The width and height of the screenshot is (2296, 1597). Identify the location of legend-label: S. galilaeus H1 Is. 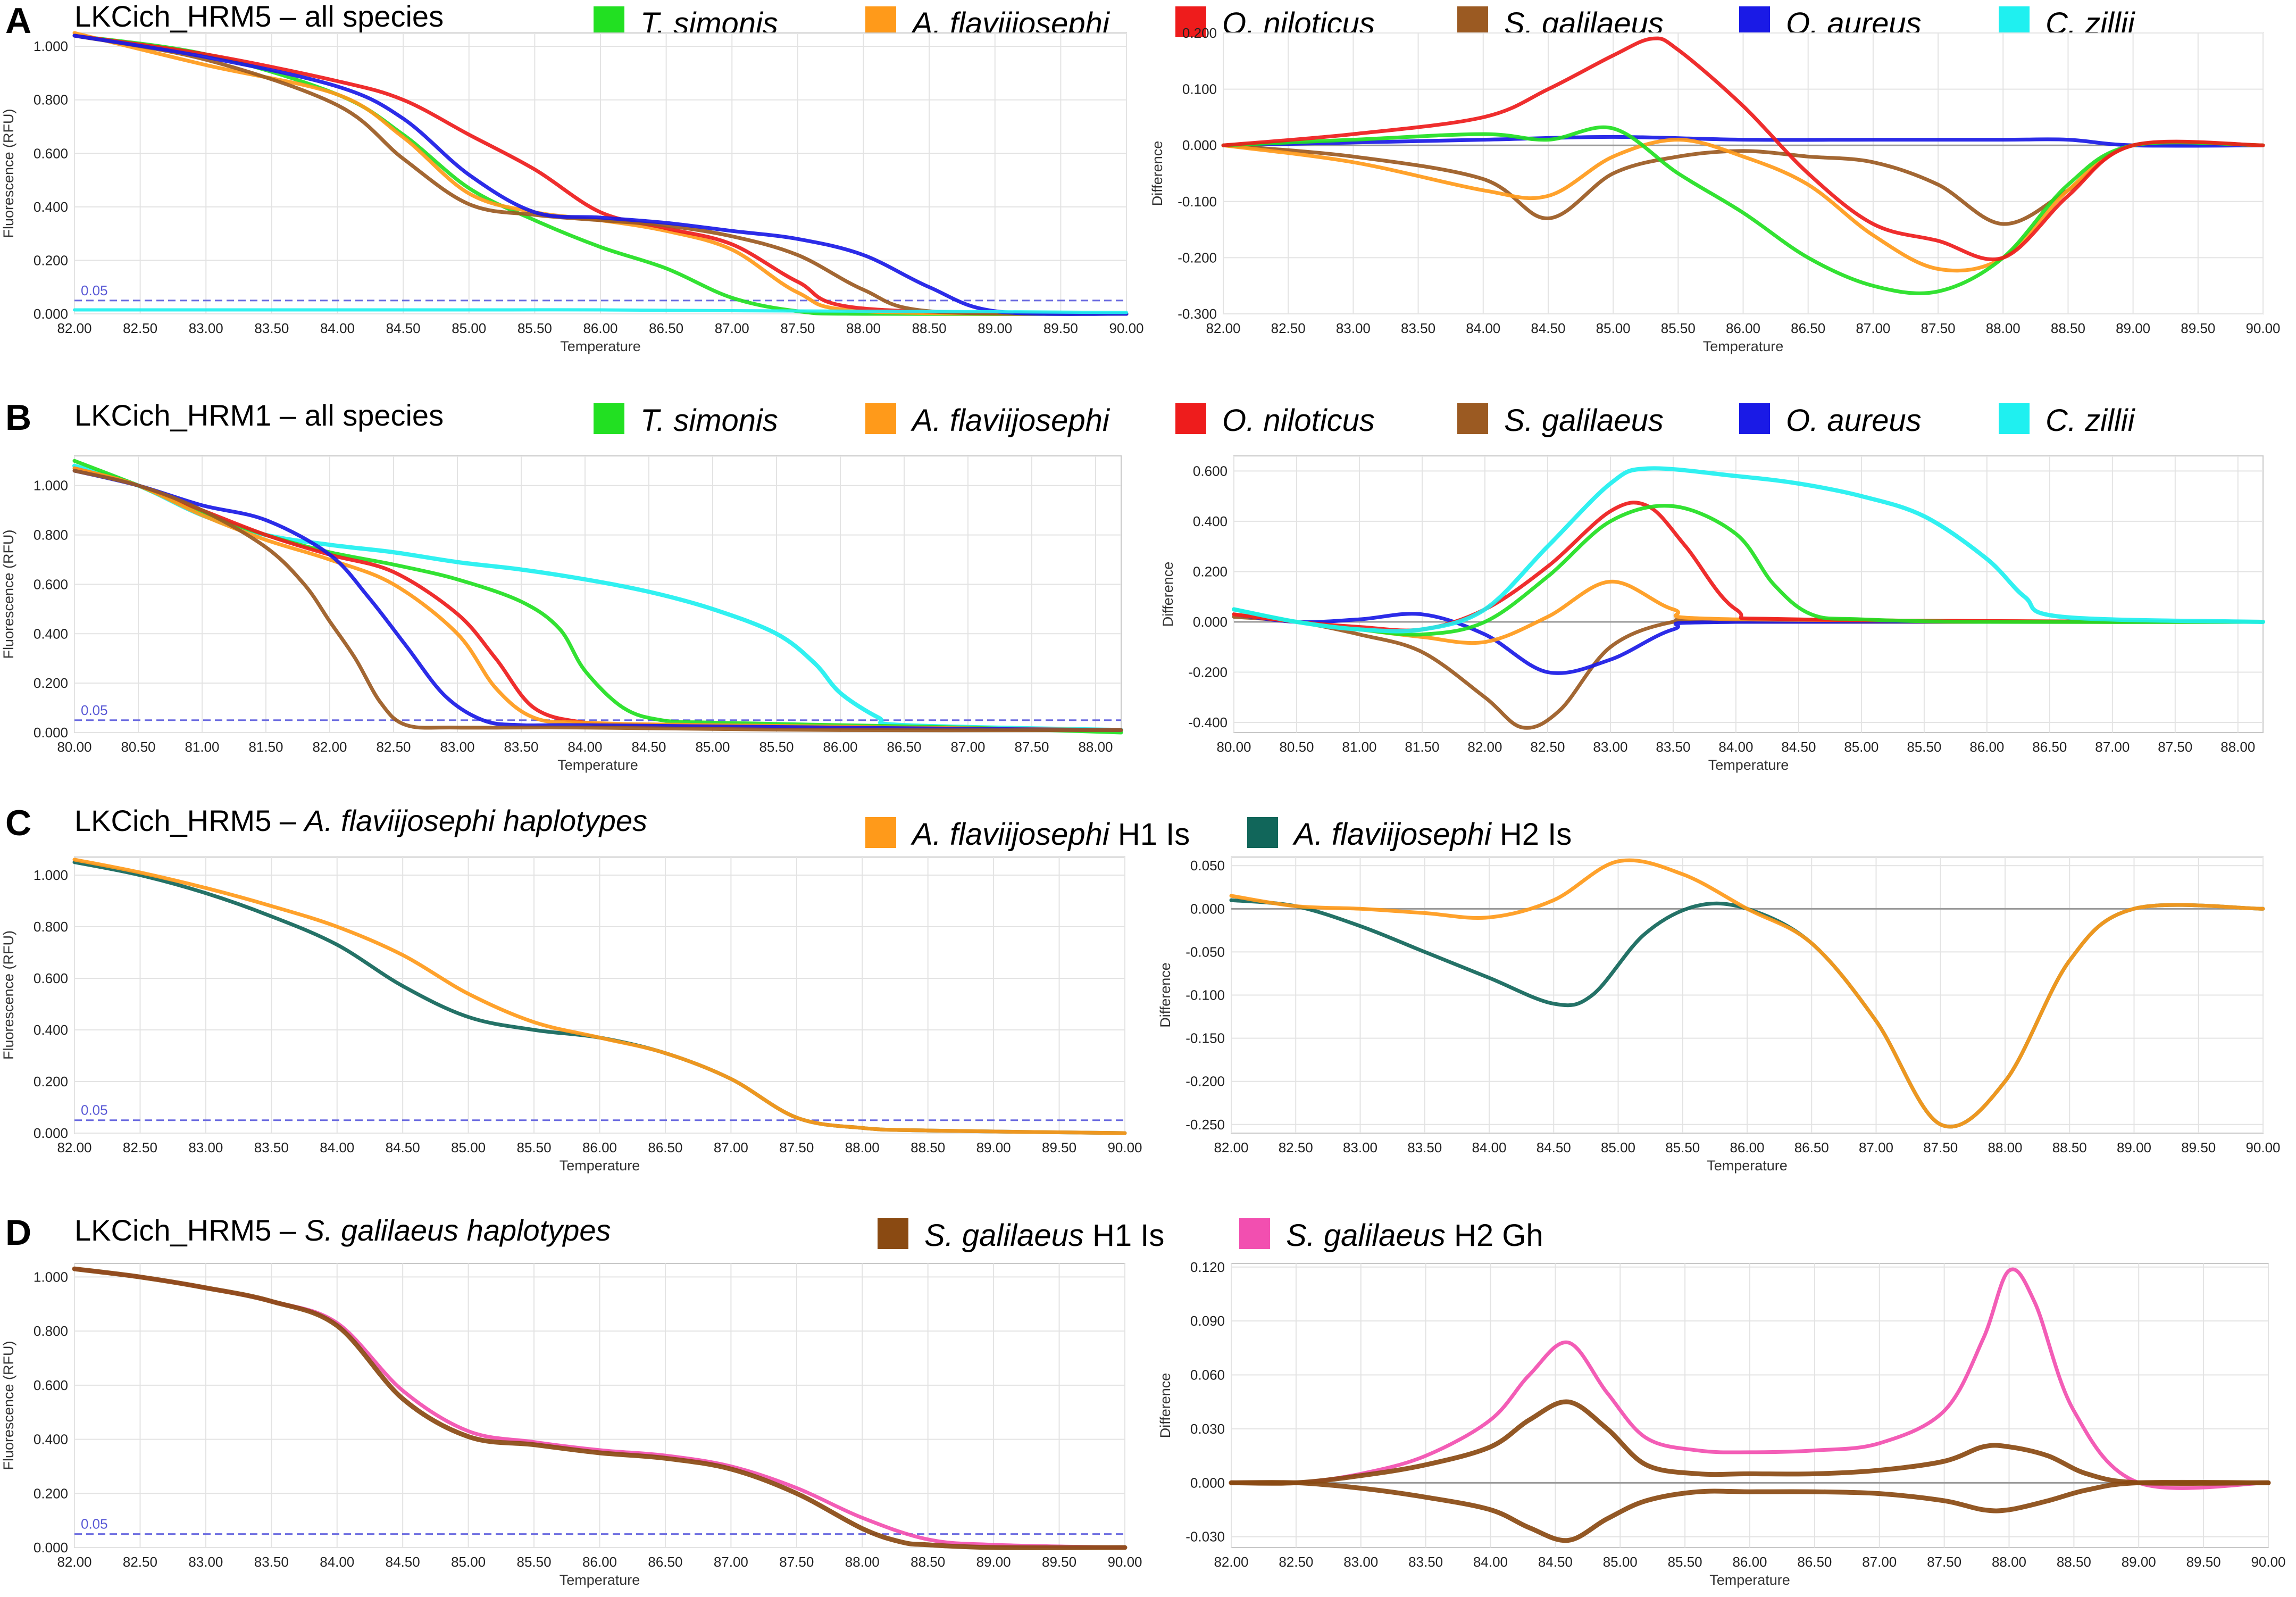
(1044, 1235).